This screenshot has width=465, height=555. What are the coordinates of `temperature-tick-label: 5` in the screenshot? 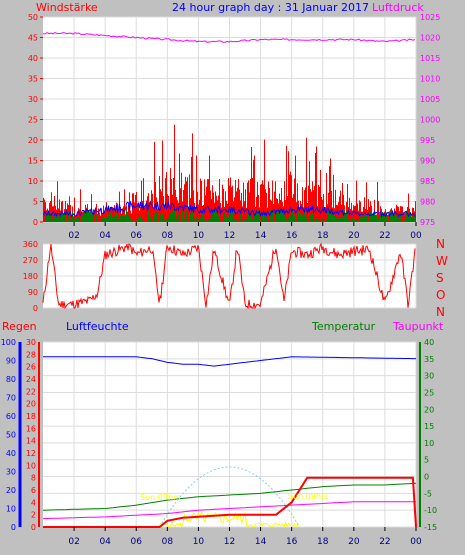 It's located at (426, 460).